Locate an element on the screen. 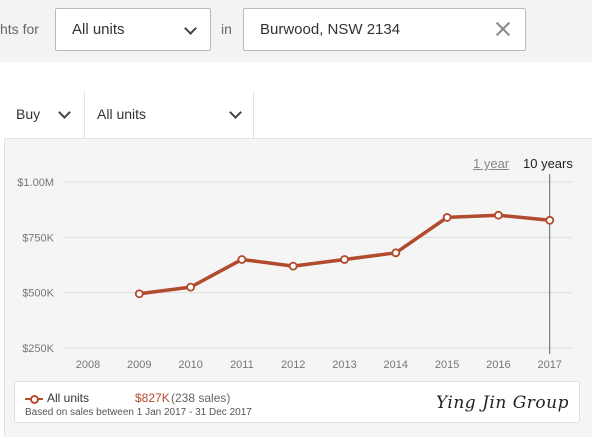 Image resolution: width=592 pixels, height=437 pixels. x-tick-label: 2014 is located at coordinates (396, 365).